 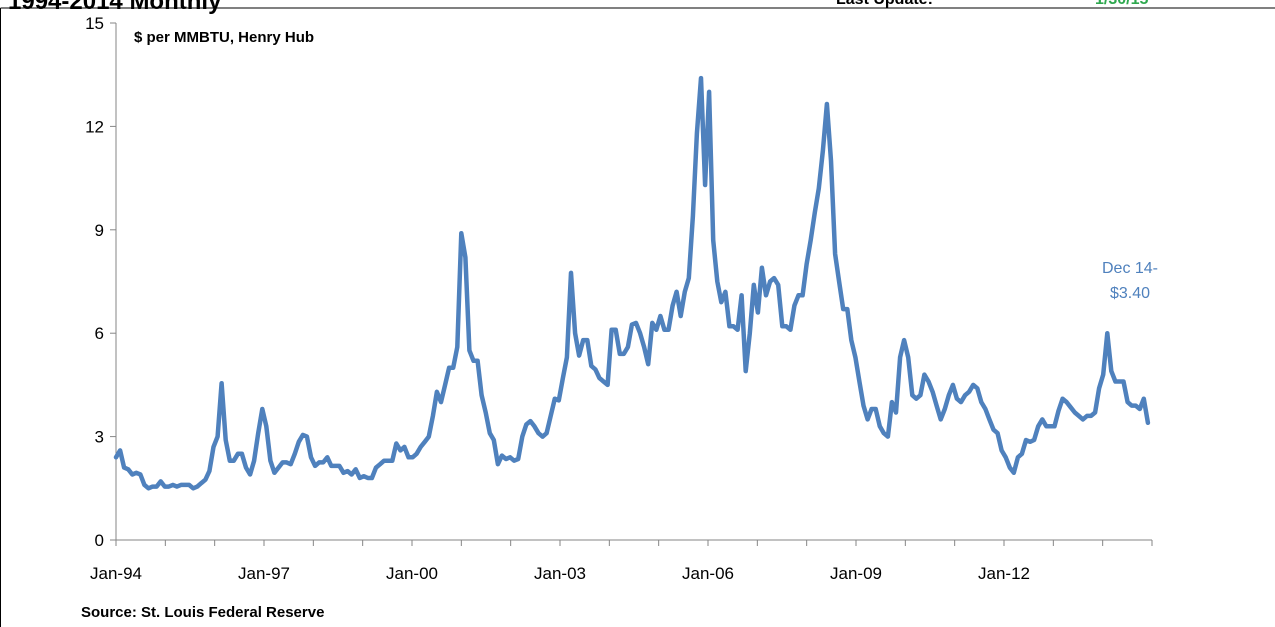 What do you see at coordinates (224, 37) in the screenshot?
I see `y-axis-unit-label: $ per MMBTU, Henry Hub` at bounding box center [224, 37].